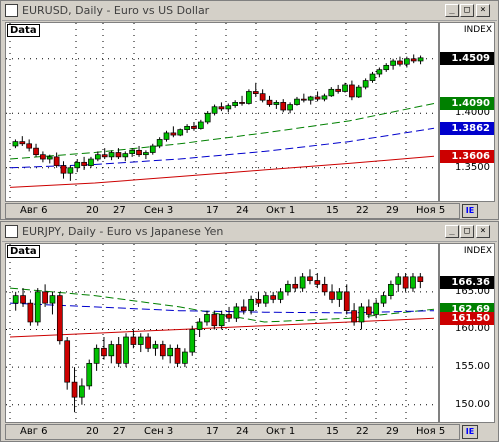 The width and height of the screenshot is (499, 442). Describe the element at coordinates (362, 431) in the screenshot. I see `time-tick-label: 22` at that location.